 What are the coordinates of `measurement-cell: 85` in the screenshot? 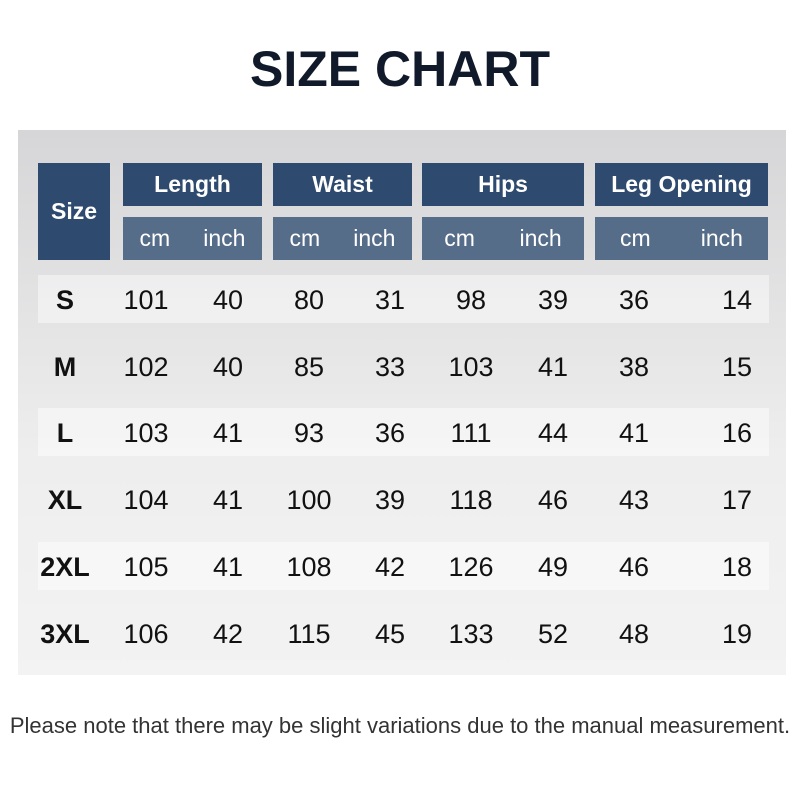 It's located at (309, 366).